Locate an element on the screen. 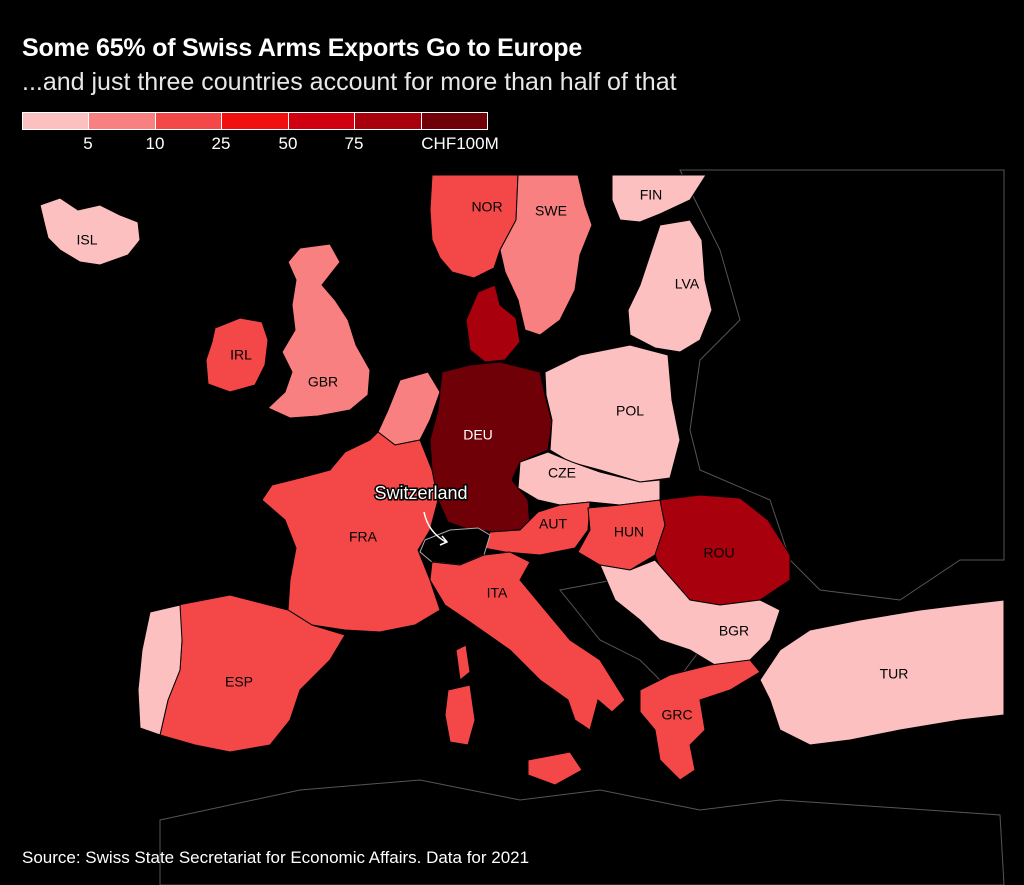  legend-label: 25 is located at coordinates (221, 143).